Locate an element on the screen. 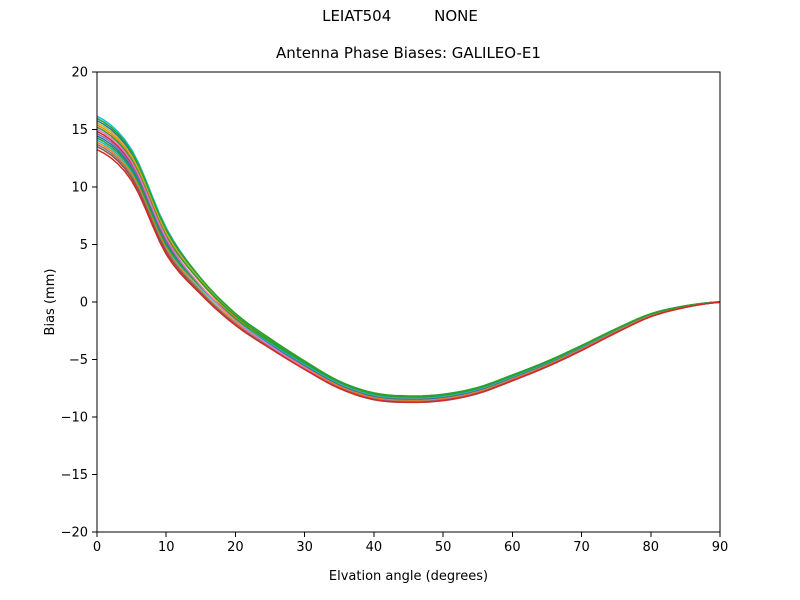 The width and height of the screenshot is (800, 600). x-tick-label: 80 is located at coordinates (651, 547).